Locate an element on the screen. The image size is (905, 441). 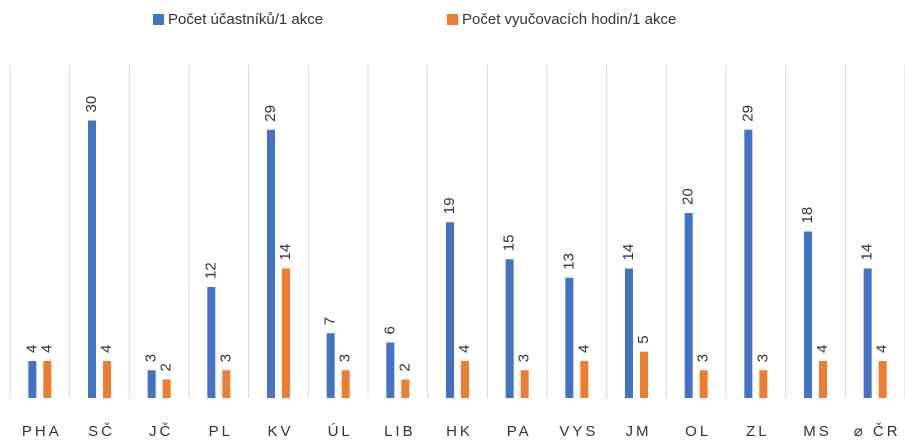
legend-label: Počet vyučovacích hodin/1 akce is located at coordinates (569, 19).